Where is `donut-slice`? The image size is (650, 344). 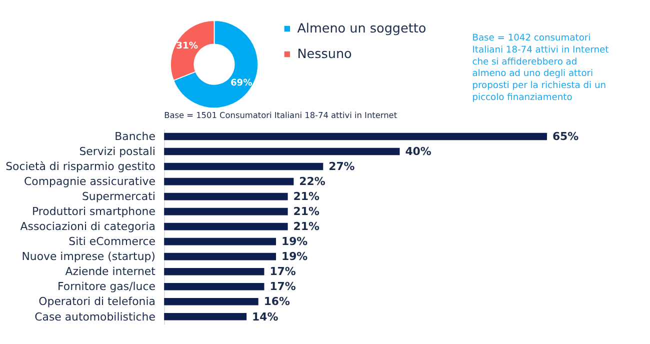
donut-slice is located at coordinates (215, 64).